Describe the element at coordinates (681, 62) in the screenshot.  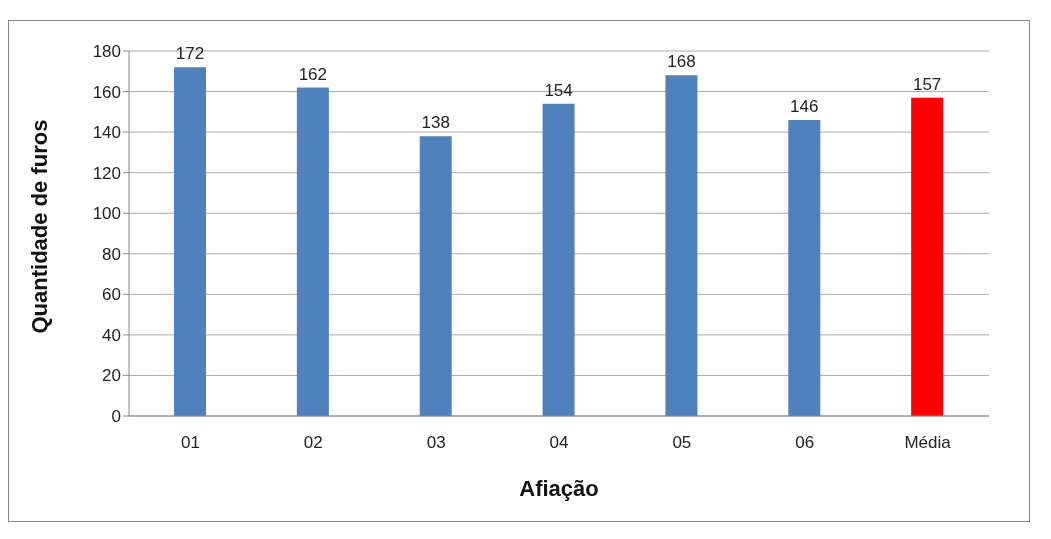
I see `data-label: 168` at that location.